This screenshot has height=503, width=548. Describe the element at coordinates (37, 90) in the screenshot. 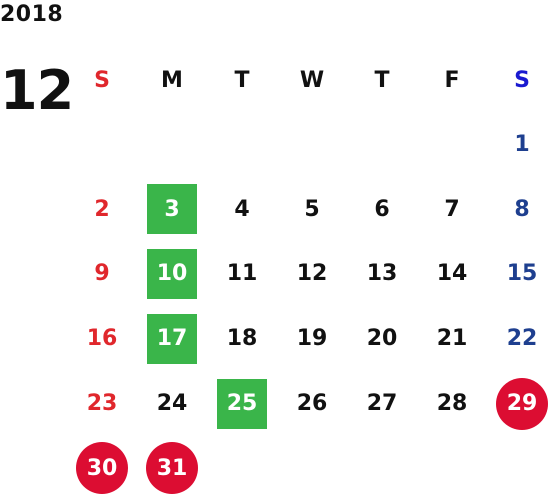

I see `month-label: 12` at that location.